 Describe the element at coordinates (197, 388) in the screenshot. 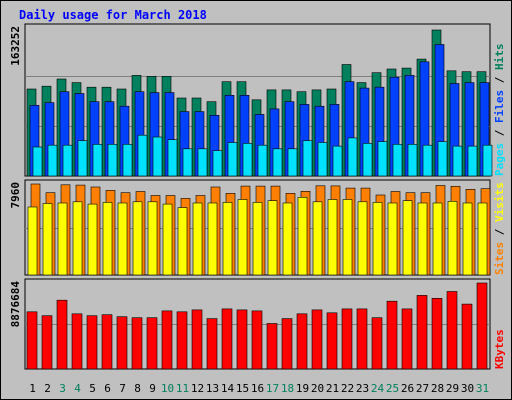

I see `x-tick-label-day-12: 12` at that location.